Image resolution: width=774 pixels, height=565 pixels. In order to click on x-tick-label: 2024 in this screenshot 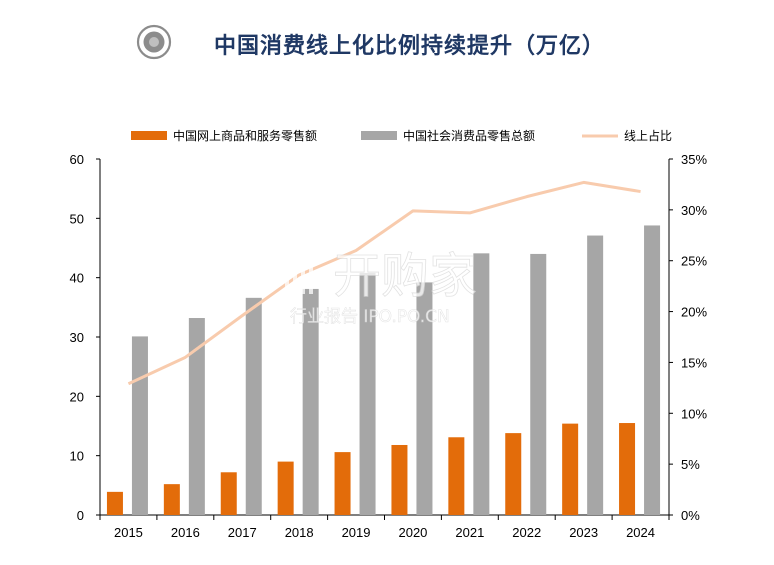, I will do `click(640, 532)`.